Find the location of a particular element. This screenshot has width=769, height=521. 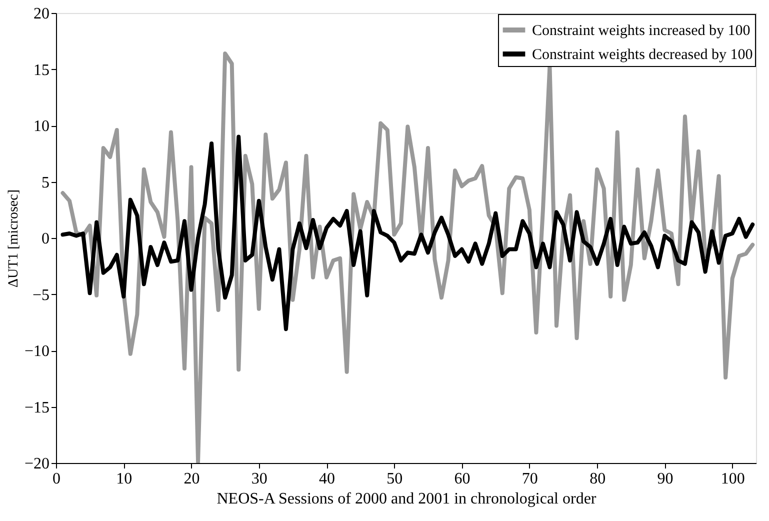

x-tick-label: 80 is located at coordinates (598, 479).